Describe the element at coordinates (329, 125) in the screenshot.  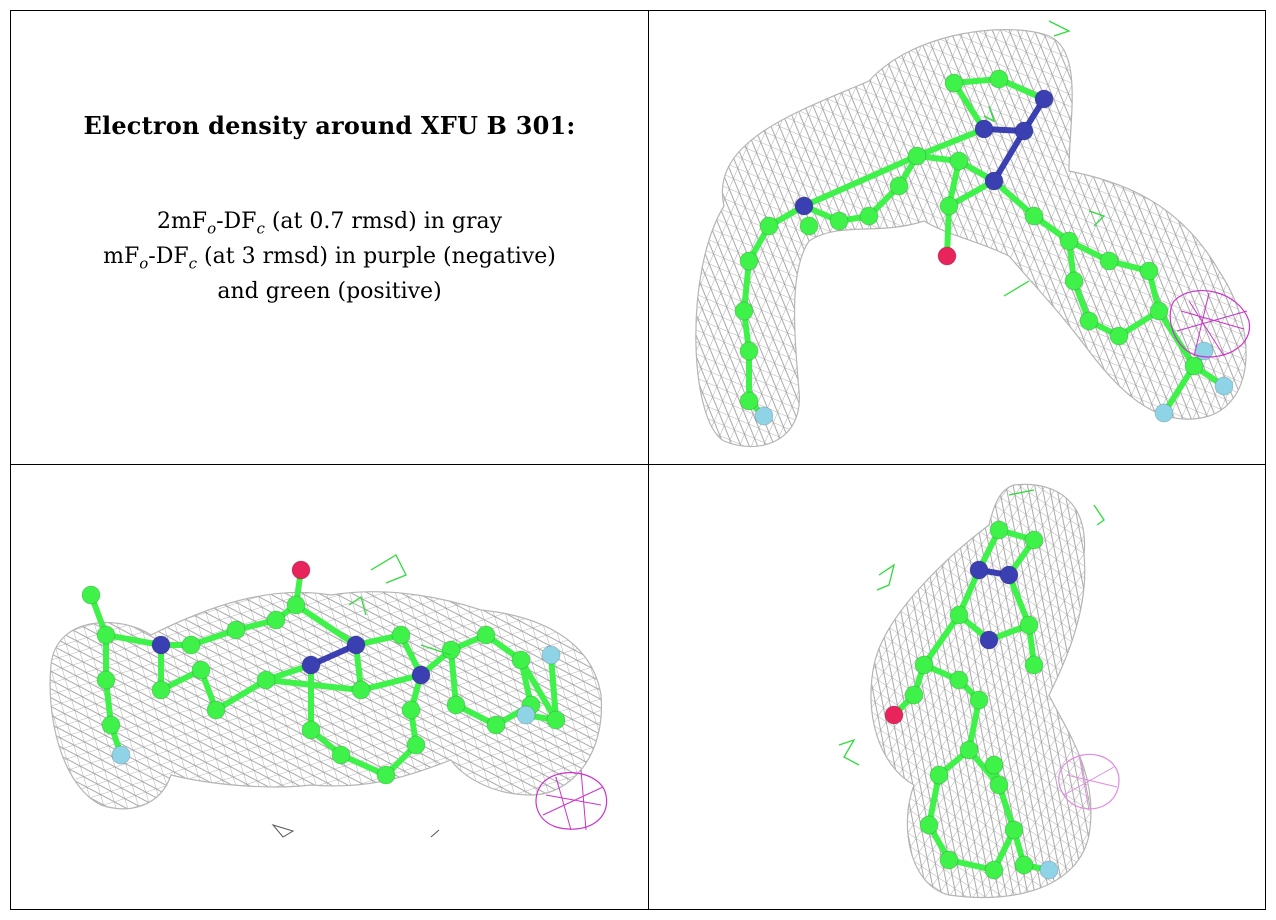
I see `caption-title: Electron density around XFU B 301:` at that location.